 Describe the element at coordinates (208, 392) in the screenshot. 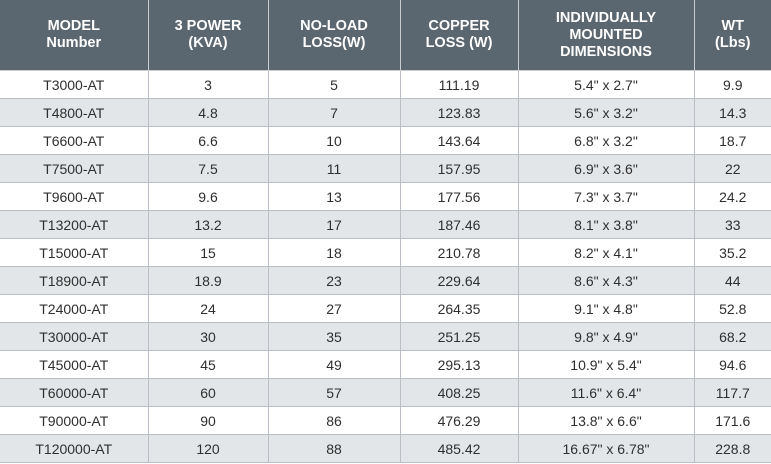

I see `cell-power: 60` at that location.